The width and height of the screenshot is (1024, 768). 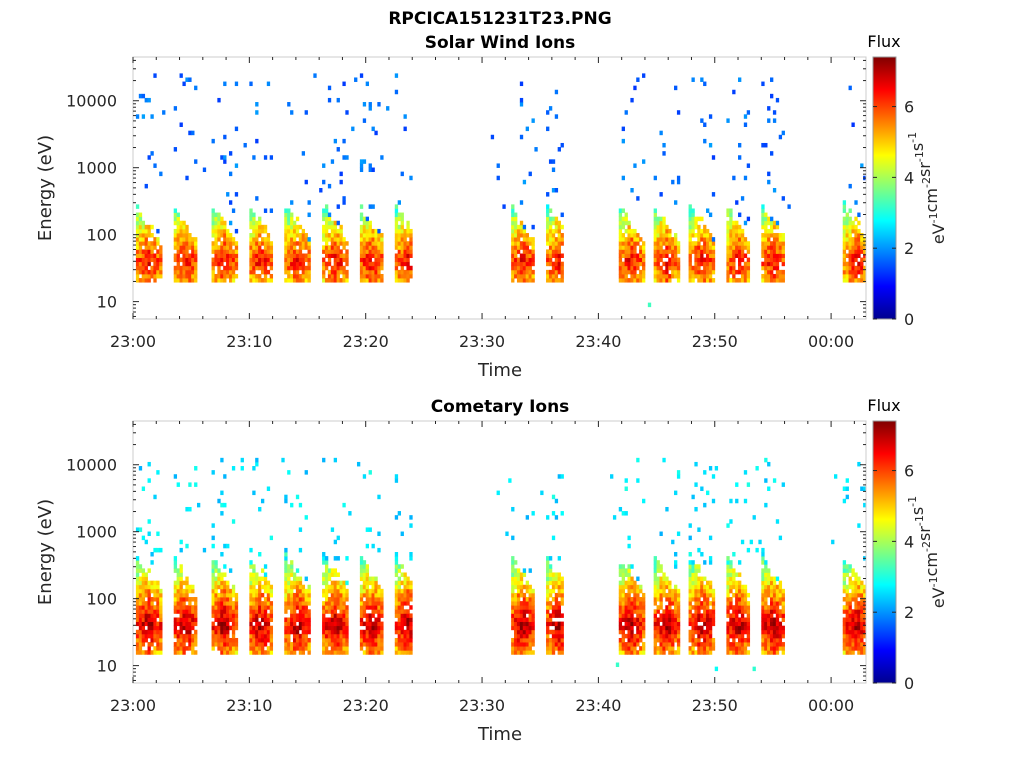 I want to click on colorbar-title: Flux, so click(x=883, y=41).